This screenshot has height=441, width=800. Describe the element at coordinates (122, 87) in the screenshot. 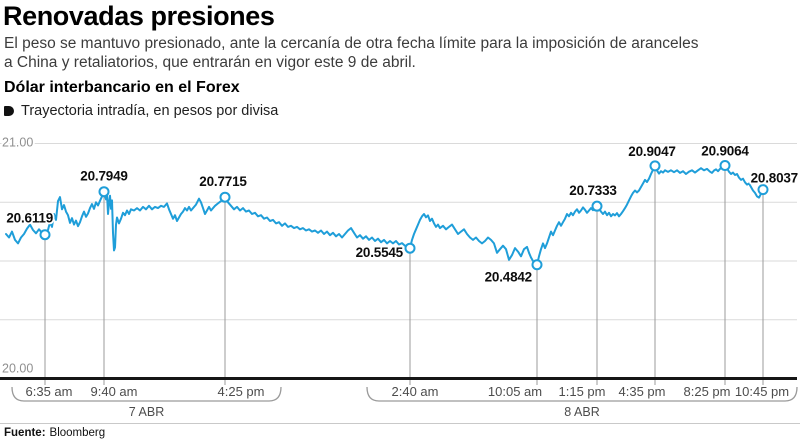

I see `chart-title: Dólar interbancario en el Forex` at that location.